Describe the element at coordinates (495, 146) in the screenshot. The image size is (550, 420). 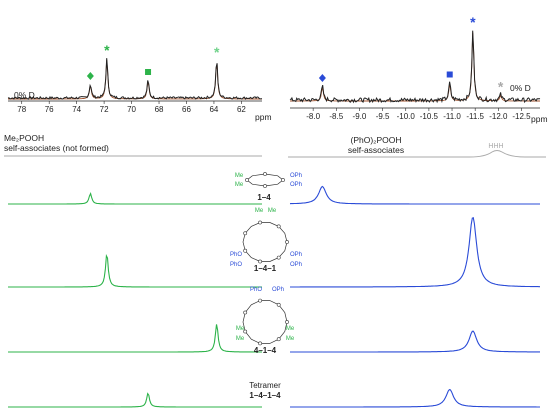
I see `hhh-label: HHH` at that location.